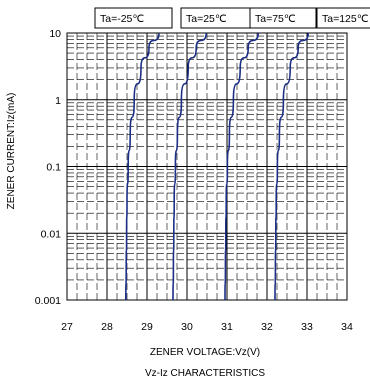 This screenshot has height=387, width=370. I want to click on y-axis-title: ZENER CURRENT:Iz(mA), so click(11, 151).